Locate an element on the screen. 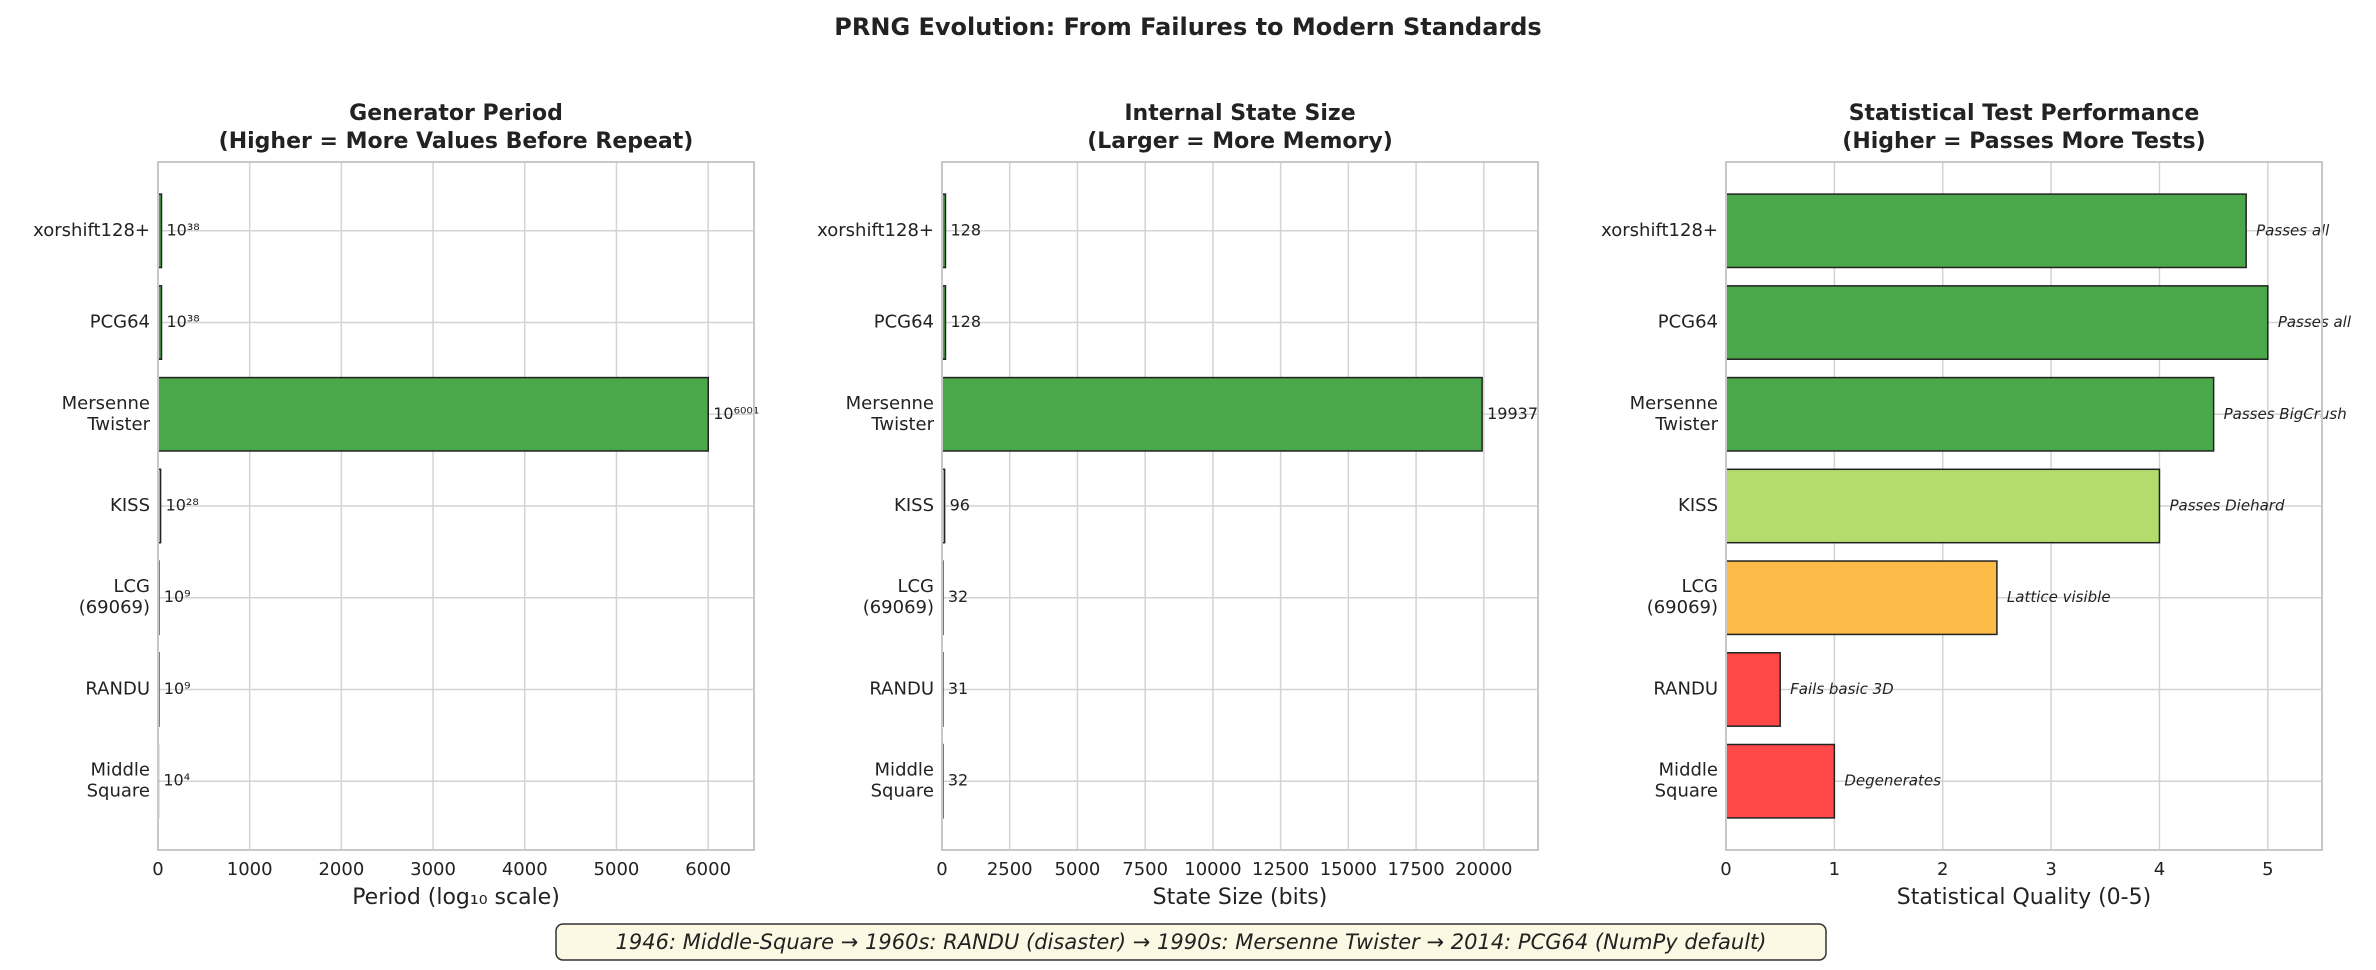 The height and width of the screenshot is (970, 2376). x-axis-label: Period (log₁₀ scale) is located at coordinates (456, 897).